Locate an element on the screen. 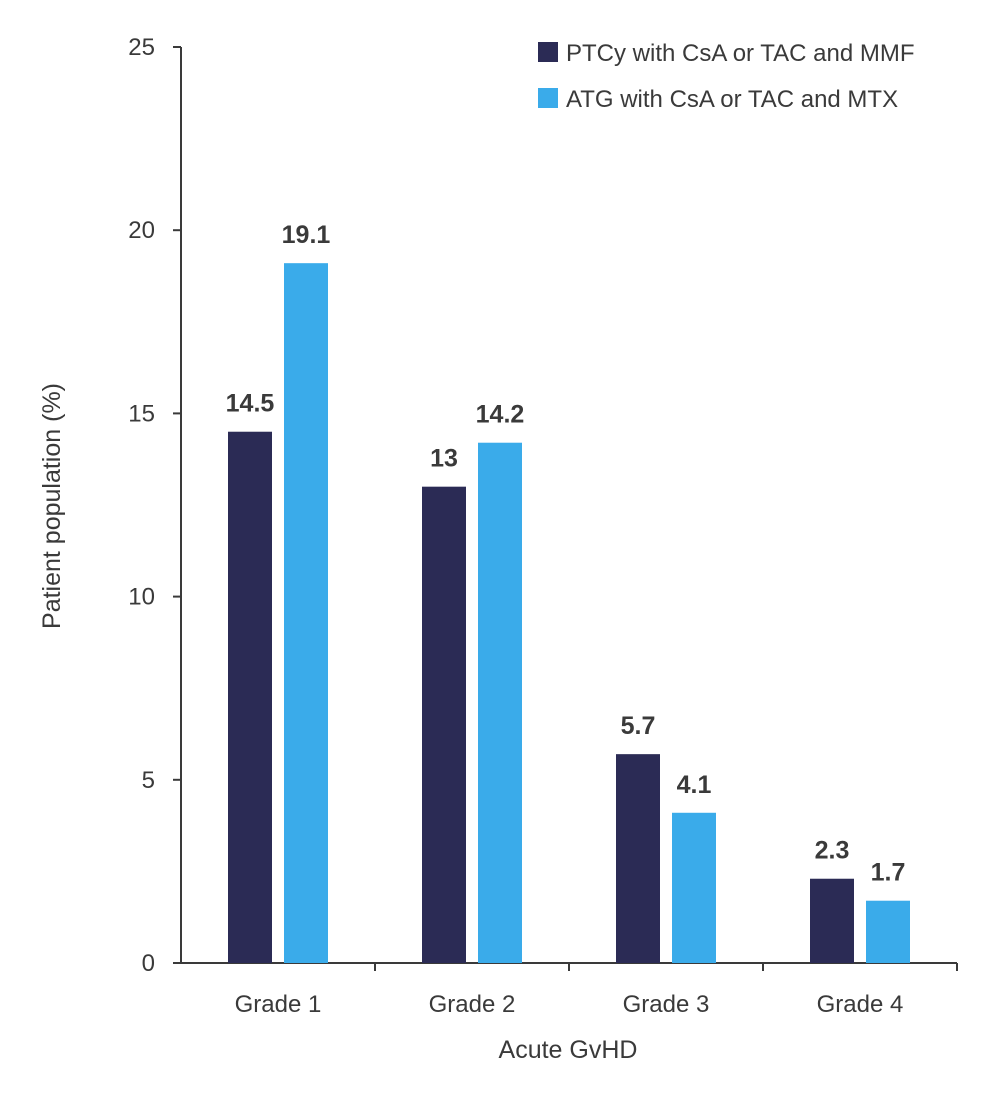  legend-label: ATG with CsA or TAC and MTX is located at coordinates (732, 99).